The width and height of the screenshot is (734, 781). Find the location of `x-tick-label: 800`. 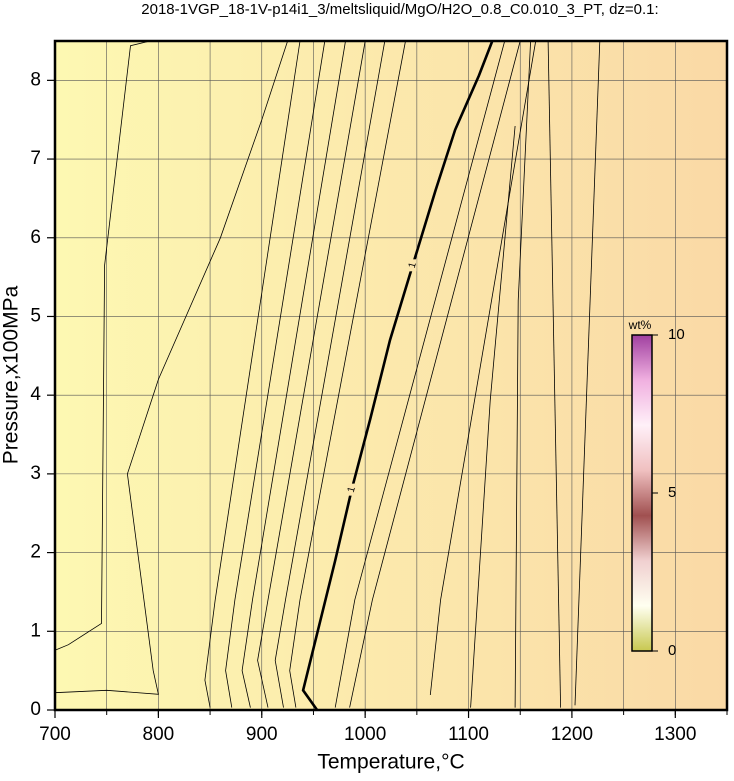

x-tick-label: 800 is located at coordinates (159, 734).